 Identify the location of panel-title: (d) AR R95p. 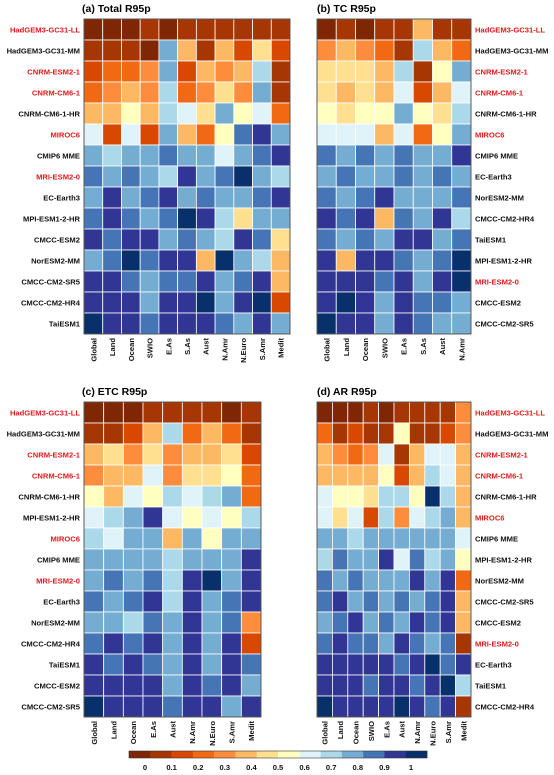
(347, 392).